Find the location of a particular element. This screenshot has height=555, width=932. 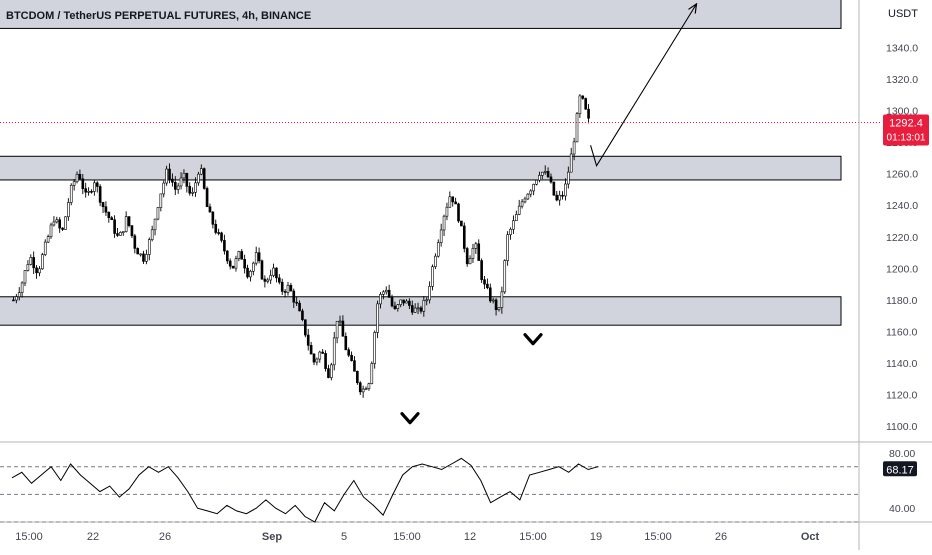

price-tick-label: 1120.0 is located at coordinates (901, 396).